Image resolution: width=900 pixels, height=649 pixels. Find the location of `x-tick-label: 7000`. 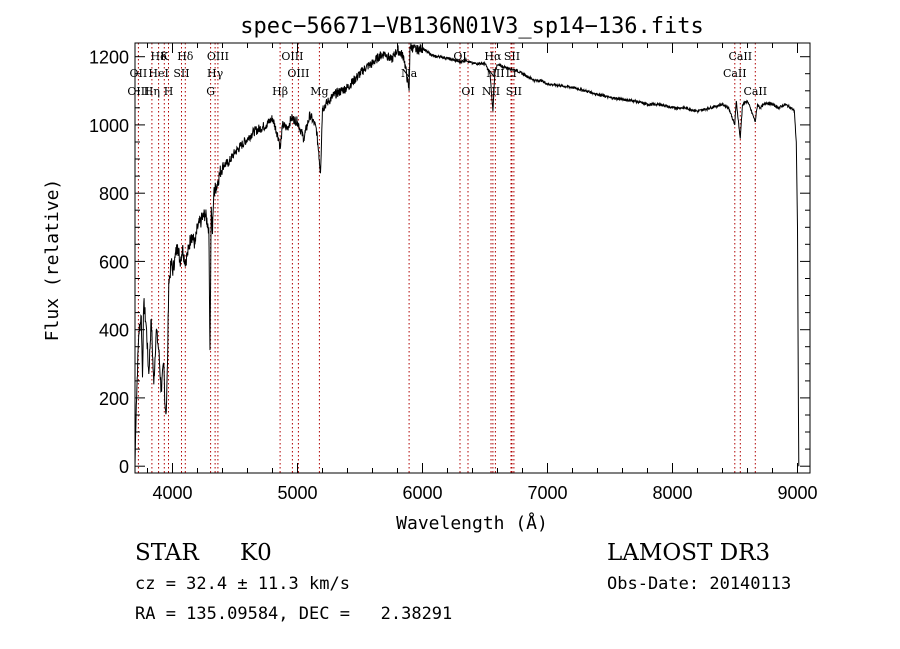

x-tick-label: 7000 is located at coordinates (547, 493).